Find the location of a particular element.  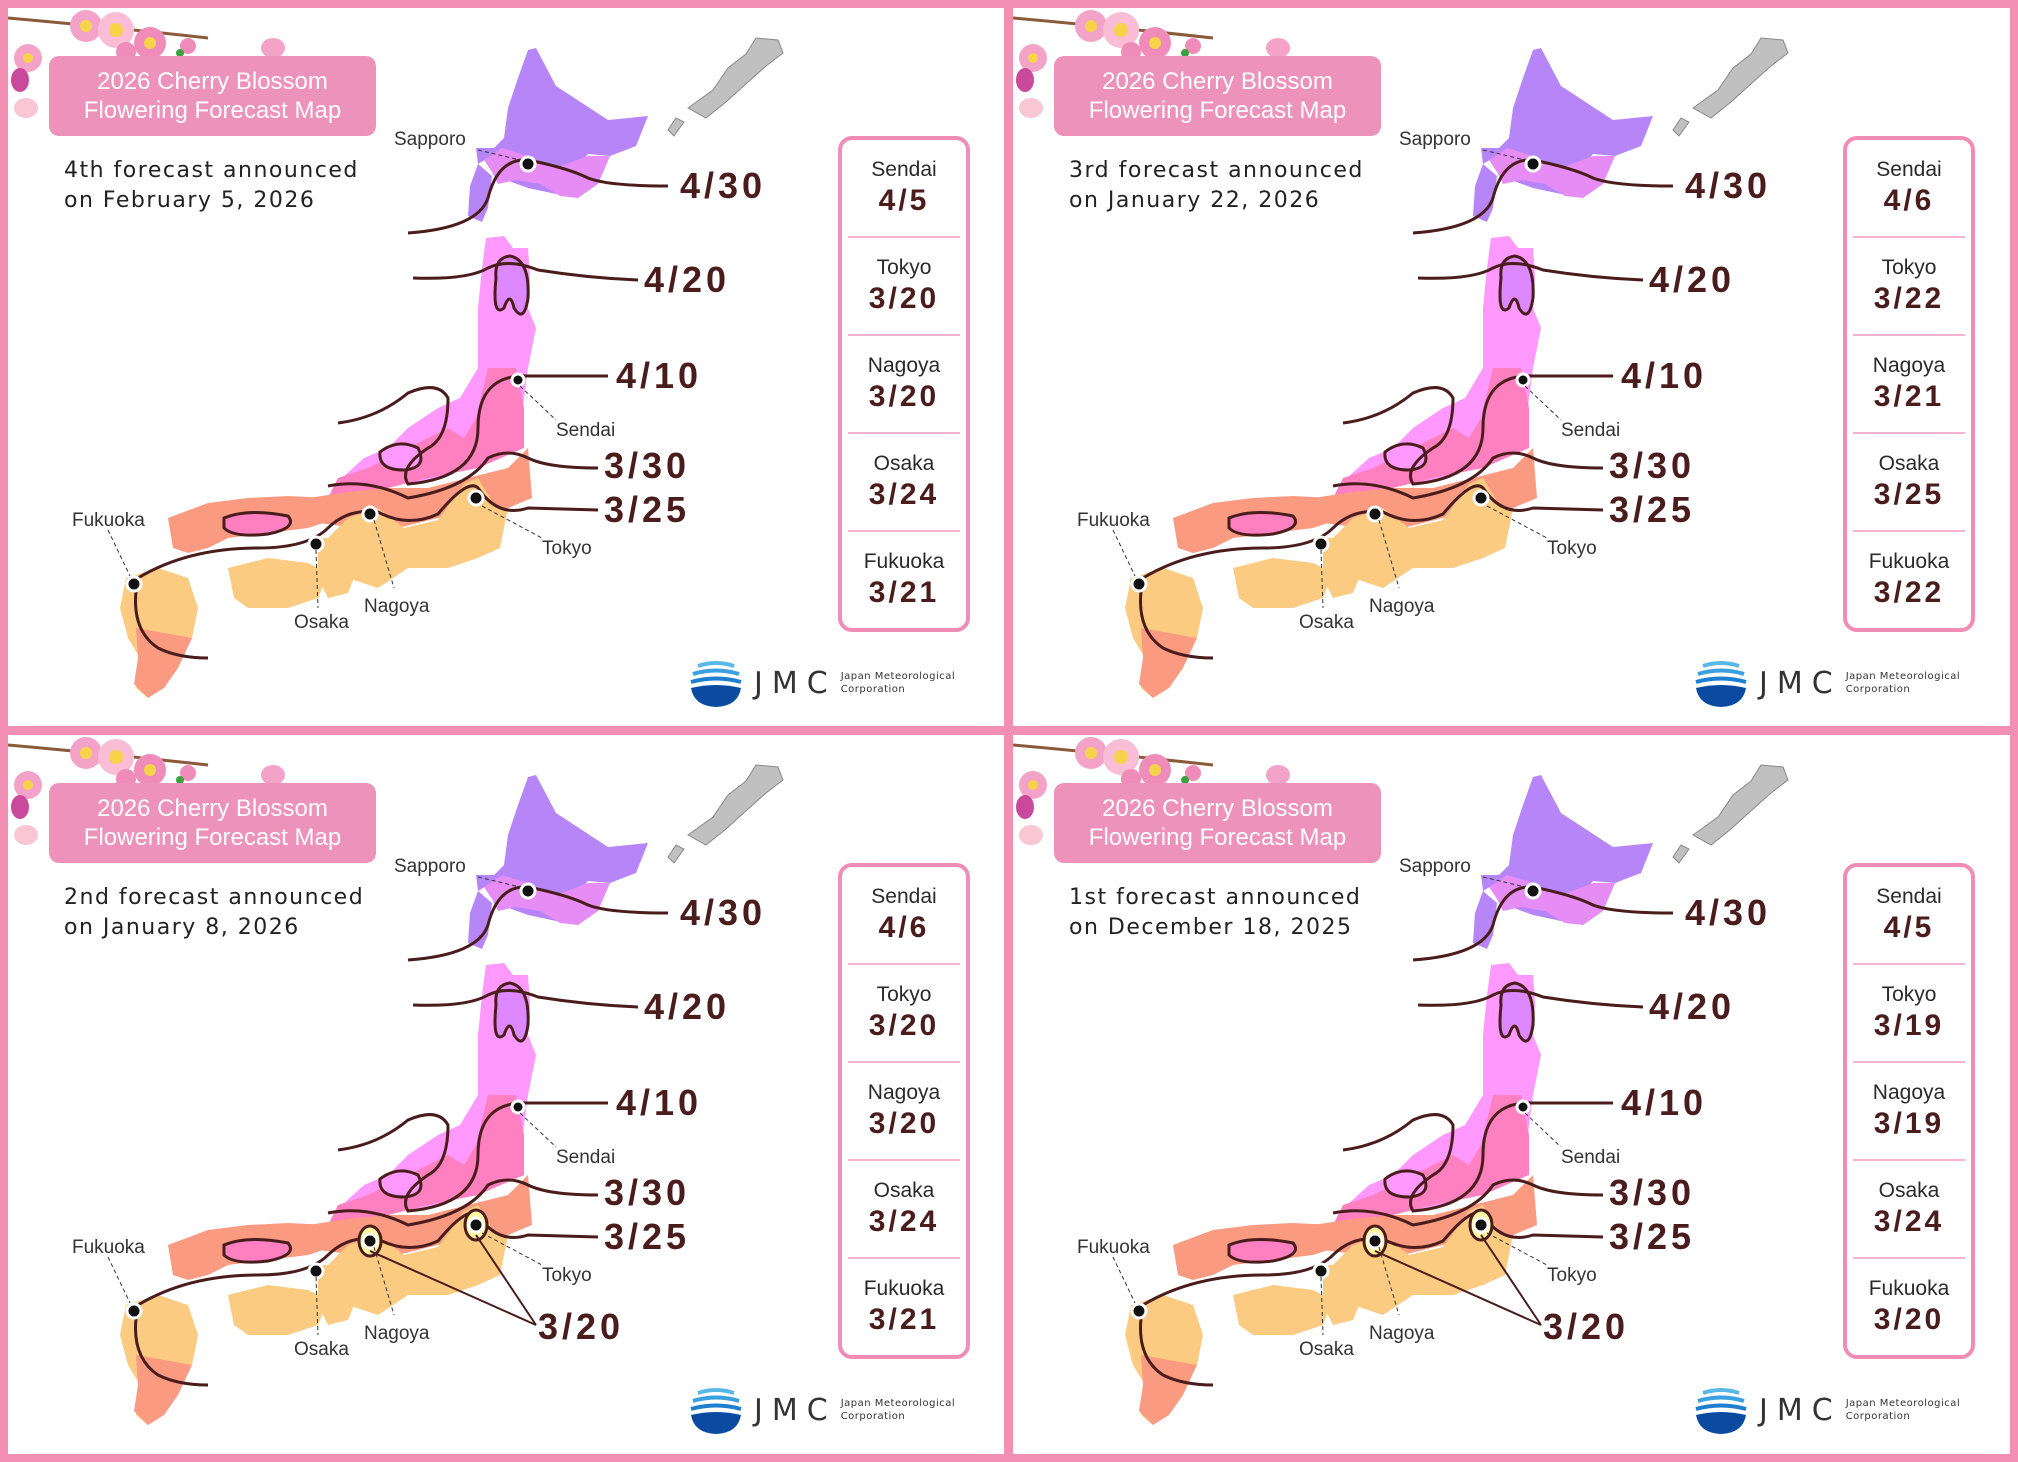

jmc-mark: JMC is located at coordinates (1800, 1410).